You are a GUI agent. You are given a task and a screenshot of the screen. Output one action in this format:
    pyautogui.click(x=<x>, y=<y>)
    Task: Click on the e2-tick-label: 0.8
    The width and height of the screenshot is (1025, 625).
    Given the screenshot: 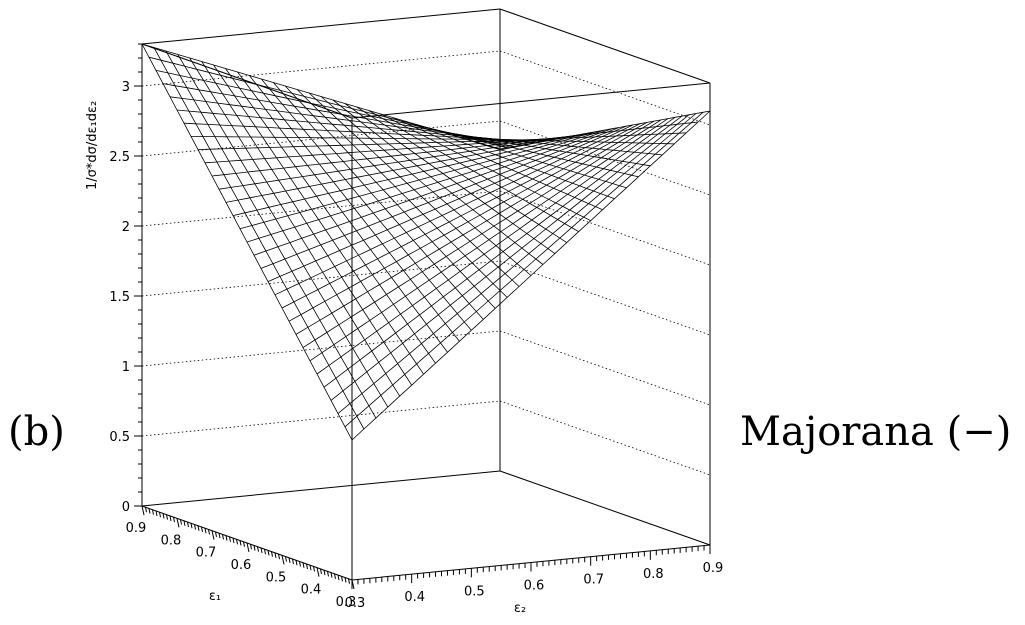 What is the action you would take?
    pyautogui.click(x=653, y=574)
    